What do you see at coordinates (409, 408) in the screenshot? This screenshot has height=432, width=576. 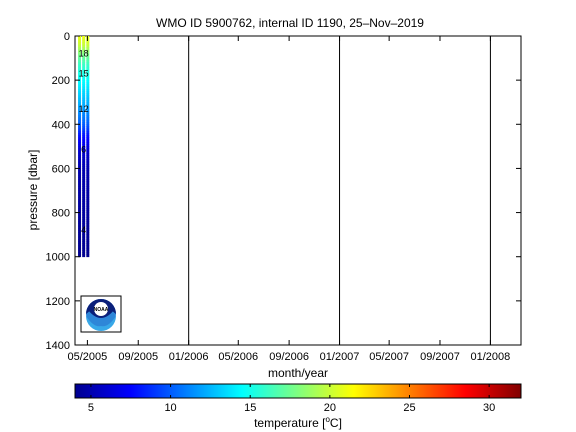 I see `colorbar-tick-label: 25` at bounding box center [409, 408].